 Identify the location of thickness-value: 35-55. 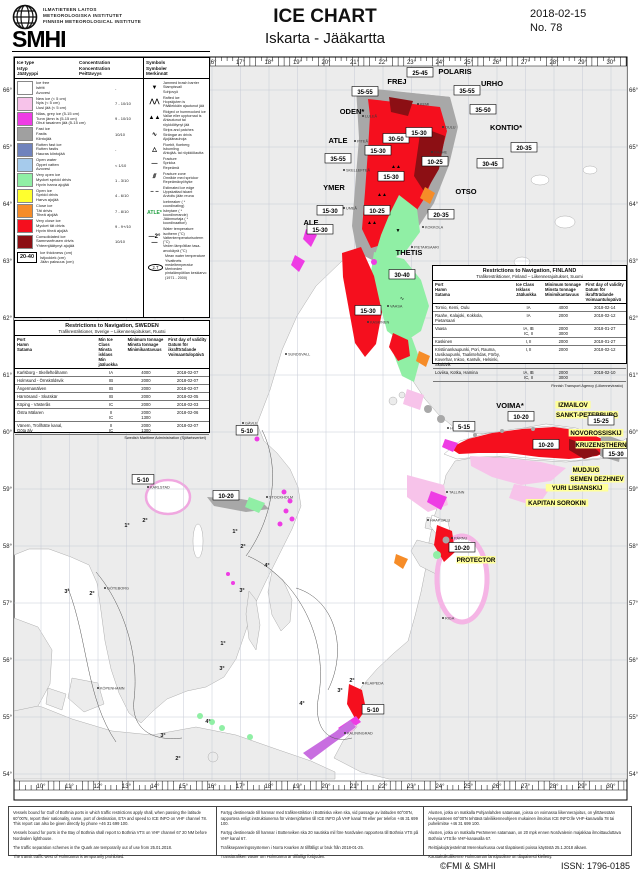
(338, 160).